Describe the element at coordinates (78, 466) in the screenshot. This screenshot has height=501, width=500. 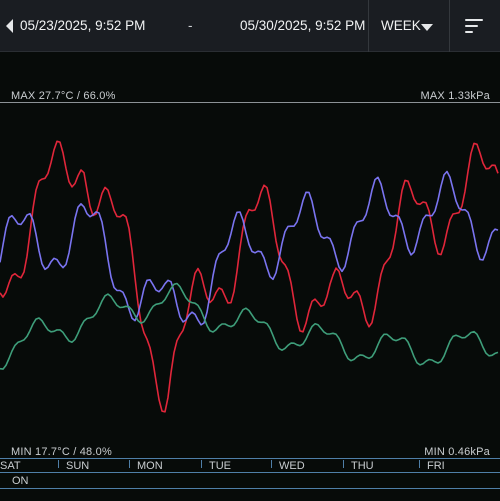
I see `day-label-sun: SUN` at that location.